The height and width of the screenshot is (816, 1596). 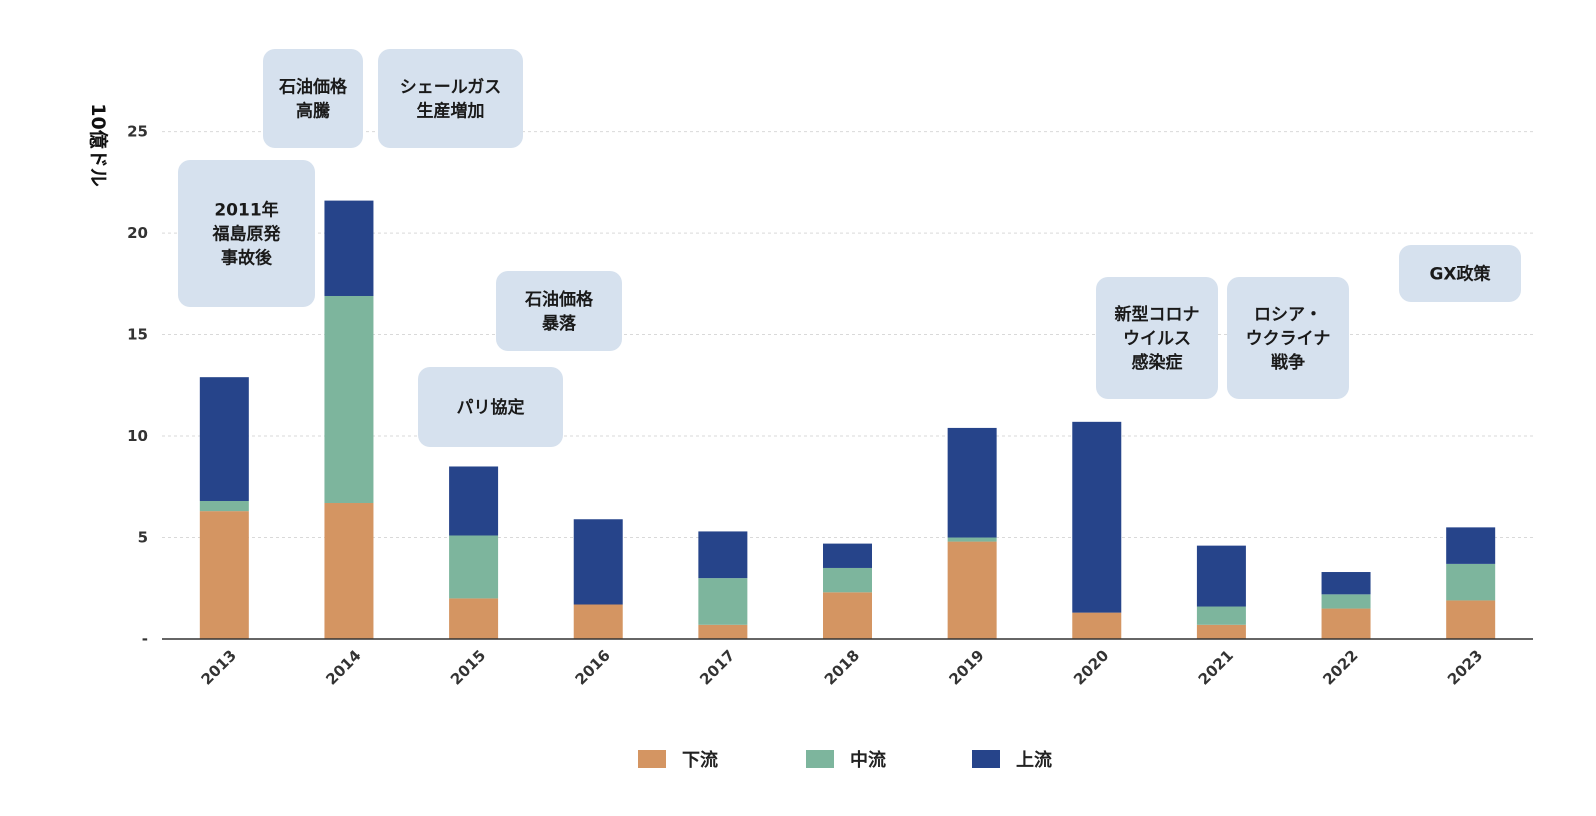 What do you see at coordinates (1346, 583) in the screenshot?
I see `bar-2022-上流` at bounding box center [1346, 583].